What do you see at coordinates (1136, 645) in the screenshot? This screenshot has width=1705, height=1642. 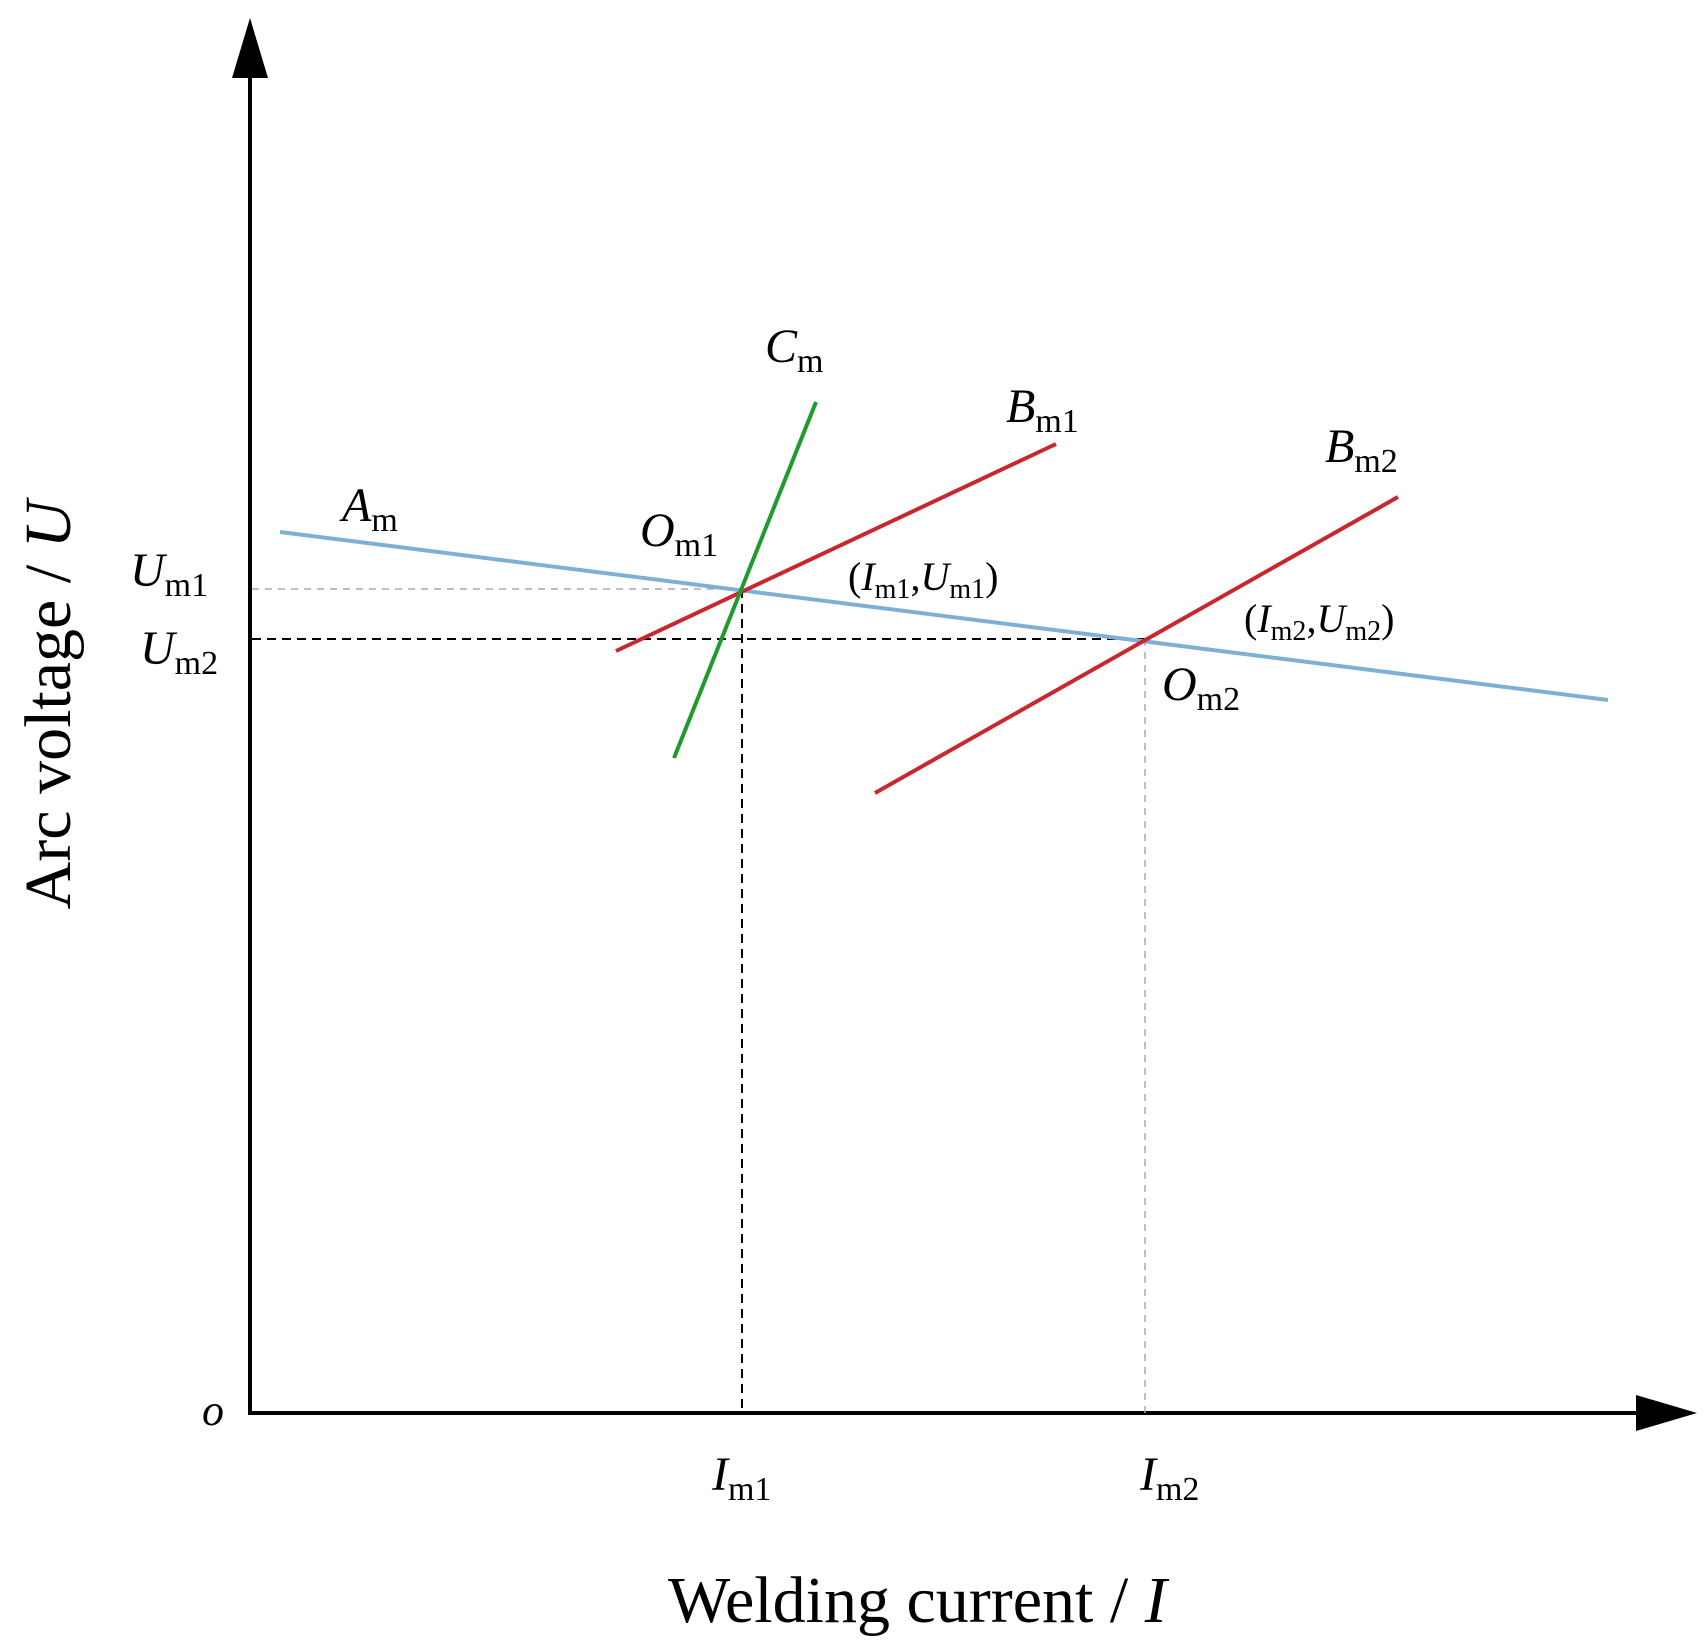 I see `curve-b-m2` at bounding box center [1136, 645].